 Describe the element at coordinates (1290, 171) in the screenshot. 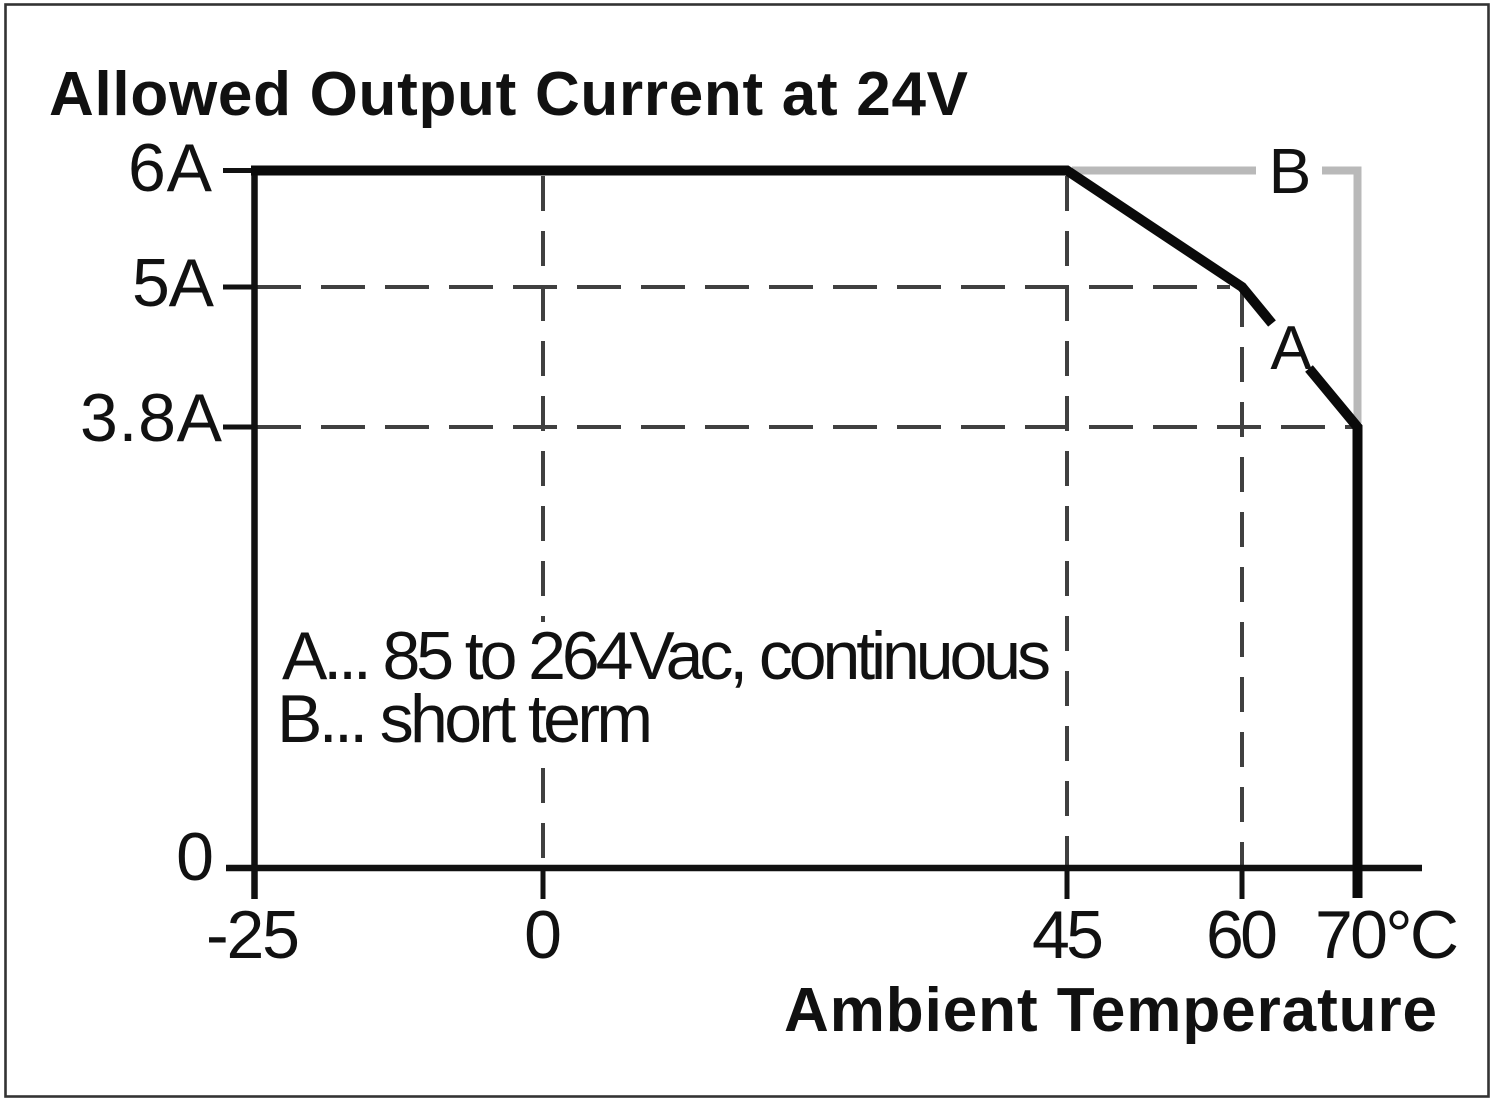

I see `svg-text: B` at that location.